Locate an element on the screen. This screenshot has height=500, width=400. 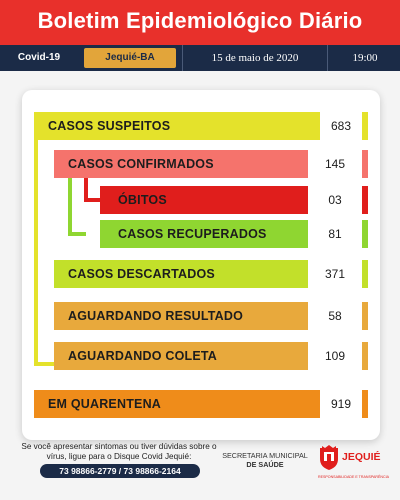
header: Boletim Epidemiológico Diário is located at coordinates (200, 22).